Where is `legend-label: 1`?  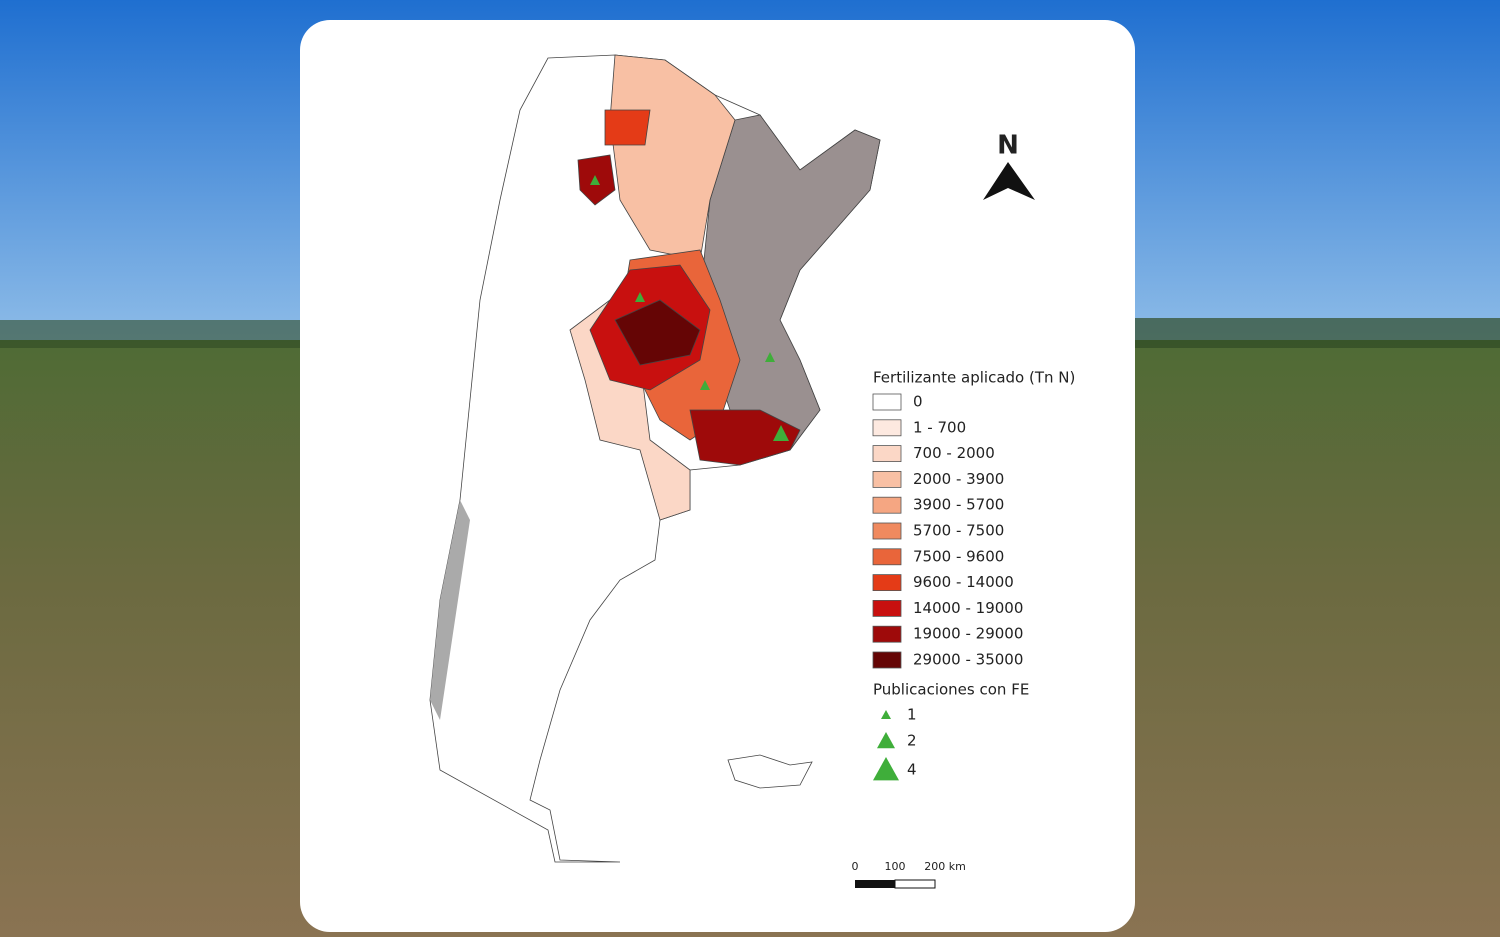 legend-label: 1 is located at coordinates (912, 715).